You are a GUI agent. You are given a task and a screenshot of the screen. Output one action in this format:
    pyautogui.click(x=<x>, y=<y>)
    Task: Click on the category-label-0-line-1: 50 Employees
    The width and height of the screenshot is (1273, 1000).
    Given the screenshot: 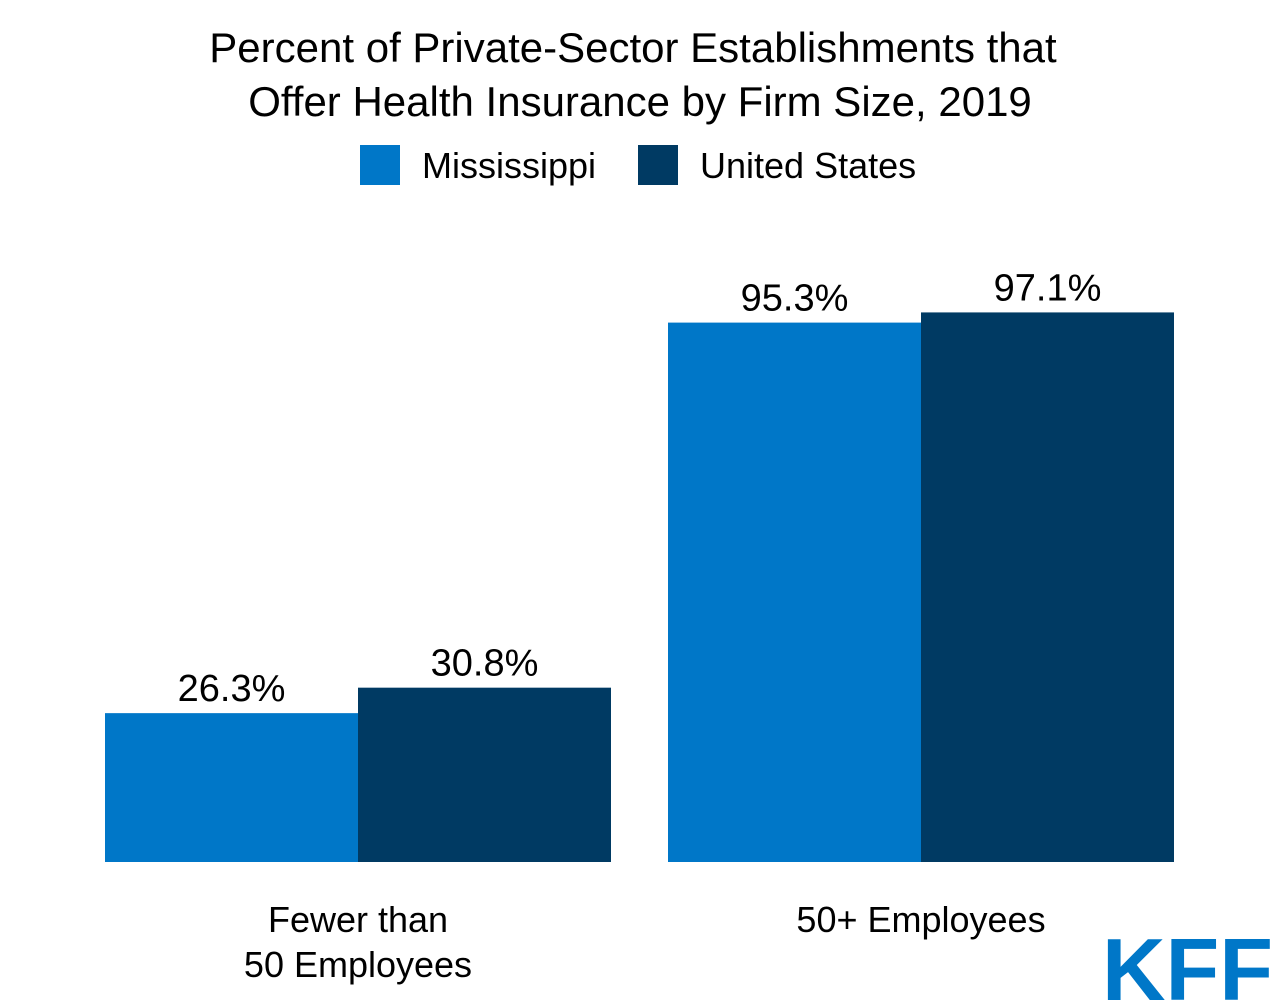 What is the action you would take?
    pyautogui.click(x=358, y=964)
    